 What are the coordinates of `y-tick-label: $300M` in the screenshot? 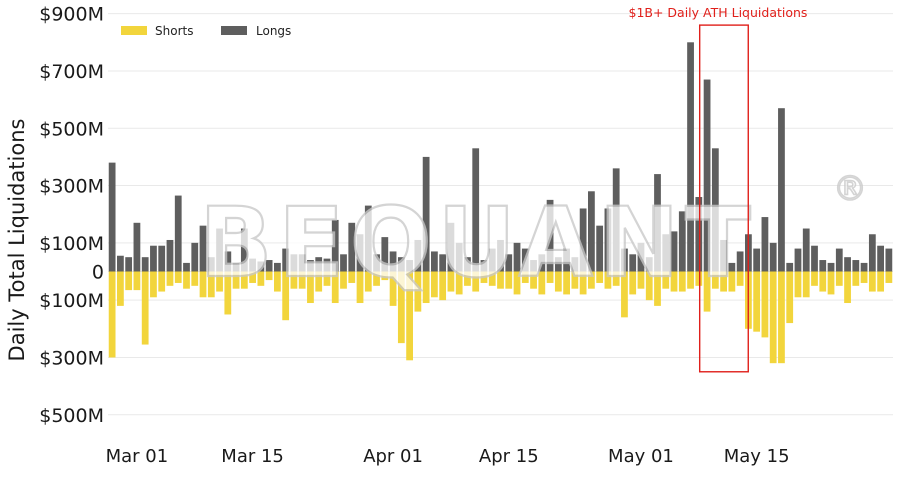 It's located at (71, 358).